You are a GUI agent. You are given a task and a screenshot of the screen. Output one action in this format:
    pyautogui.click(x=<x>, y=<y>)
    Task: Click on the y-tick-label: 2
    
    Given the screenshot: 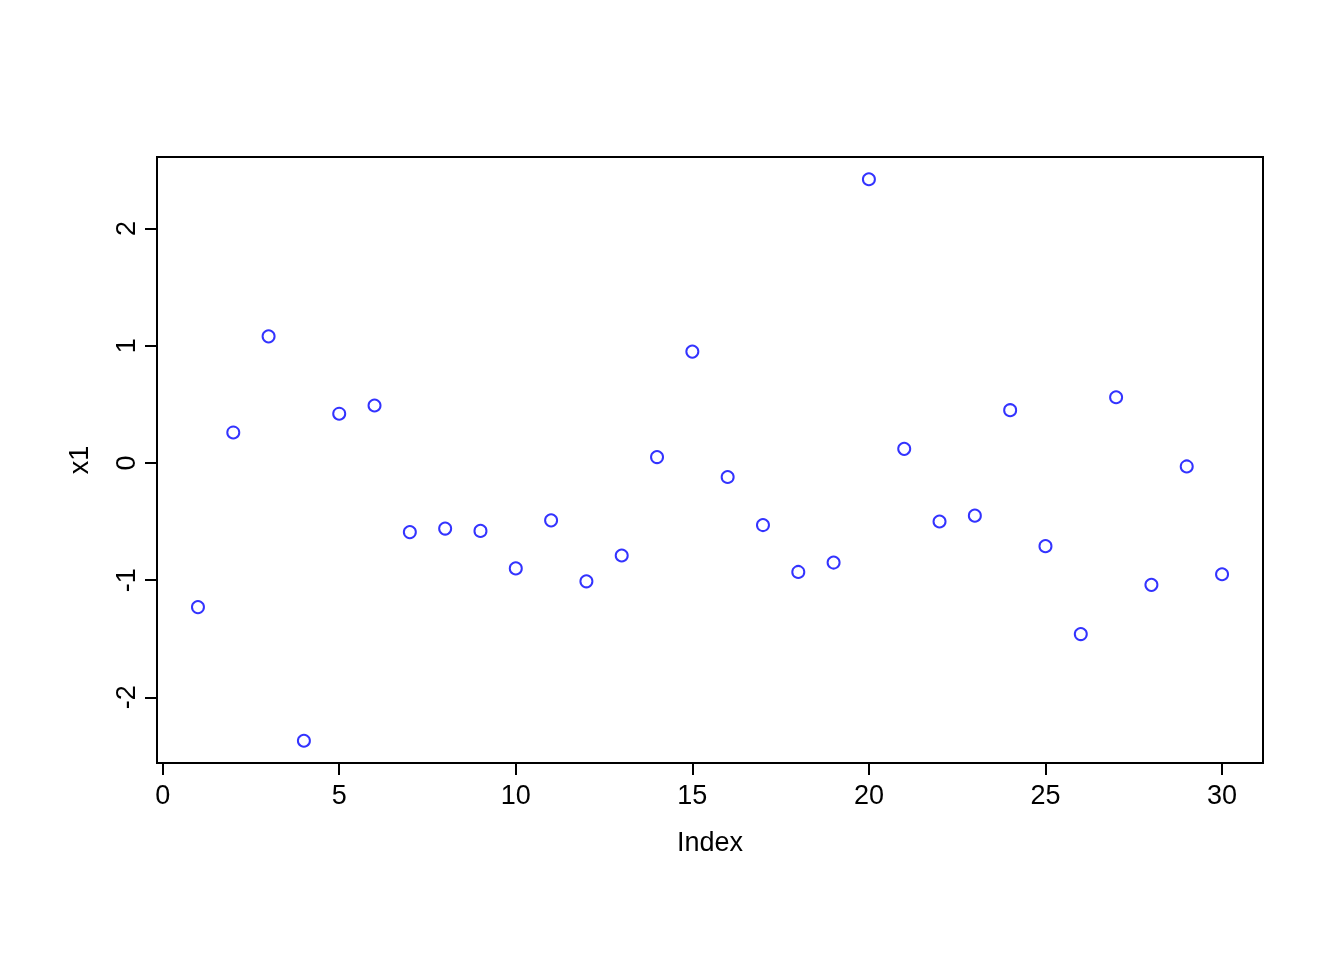 What is the action you would take?
    pyautogui.click(x=125, y=228)
    